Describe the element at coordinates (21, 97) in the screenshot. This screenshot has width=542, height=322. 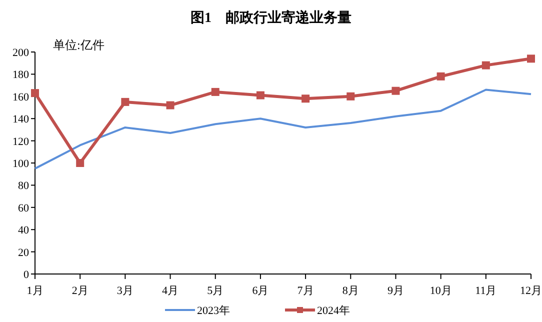
I see `y-tick-label: 160` at that location.